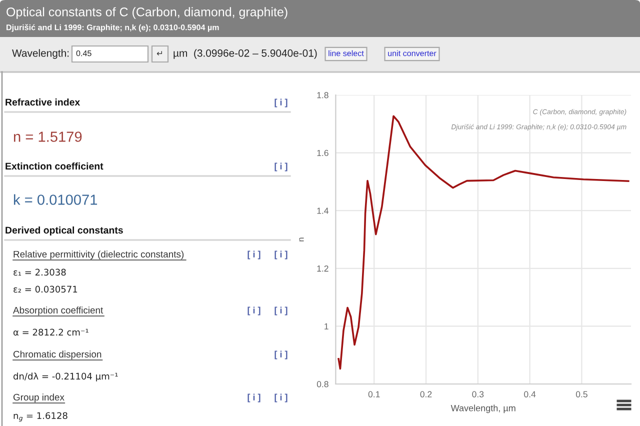 Image resolution: width=640 pixels, height=426 pixels. Describe the element at coordinates (322, 95) in the screenshot. I see `y-tick-label: 1.8` at that location.